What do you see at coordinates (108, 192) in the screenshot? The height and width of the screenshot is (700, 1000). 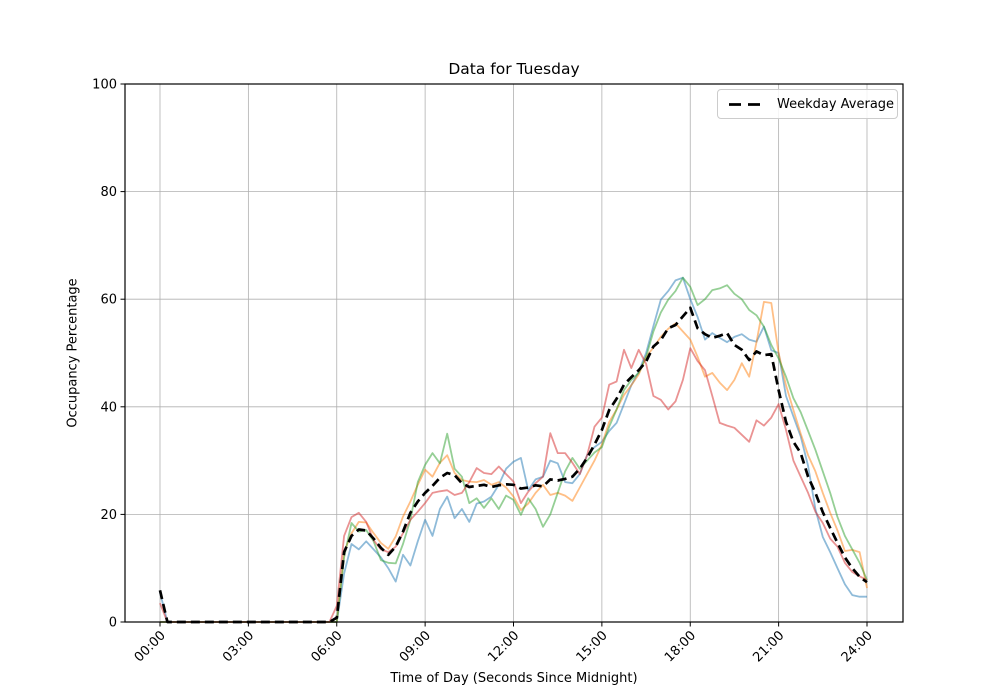 I see `y-tick-label: 80` at bounding box center [108, 192].